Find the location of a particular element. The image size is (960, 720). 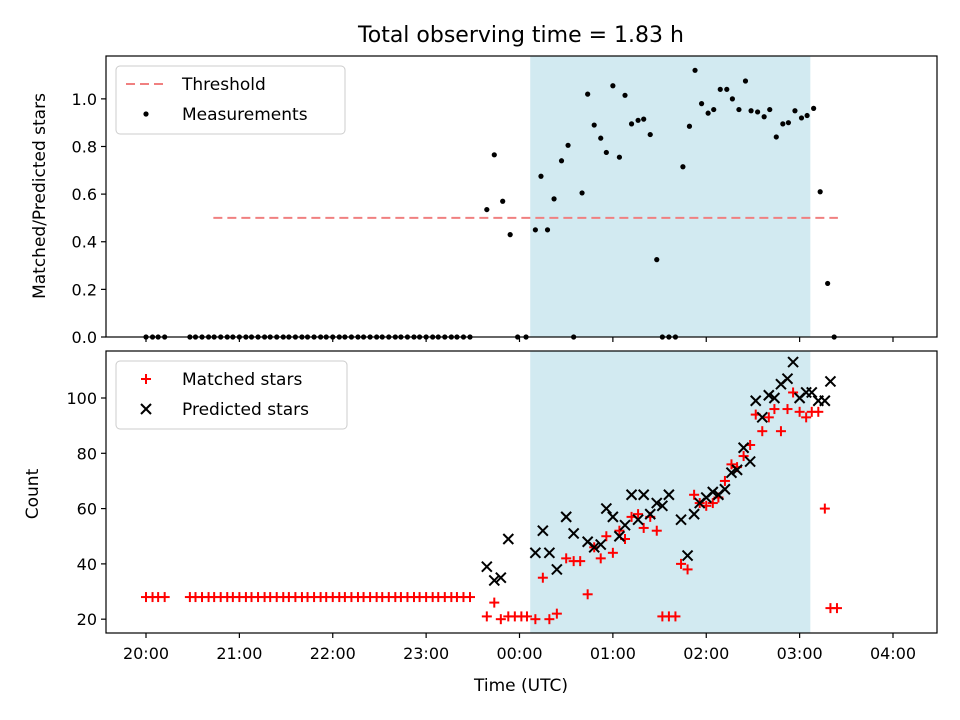

legend: Threshold Measurements is located at coordinates (230, 100).